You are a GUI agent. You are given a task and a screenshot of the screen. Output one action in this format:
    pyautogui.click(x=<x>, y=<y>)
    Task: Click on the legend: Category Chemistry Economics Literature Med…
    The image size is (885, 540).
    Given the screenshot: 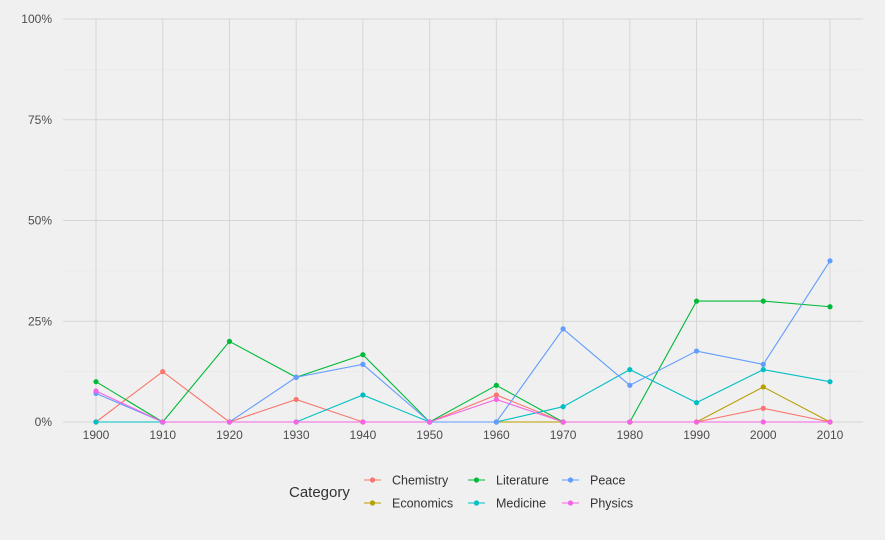 What is the action you would take?
    pyautogui.click(x=461, y=492)
    